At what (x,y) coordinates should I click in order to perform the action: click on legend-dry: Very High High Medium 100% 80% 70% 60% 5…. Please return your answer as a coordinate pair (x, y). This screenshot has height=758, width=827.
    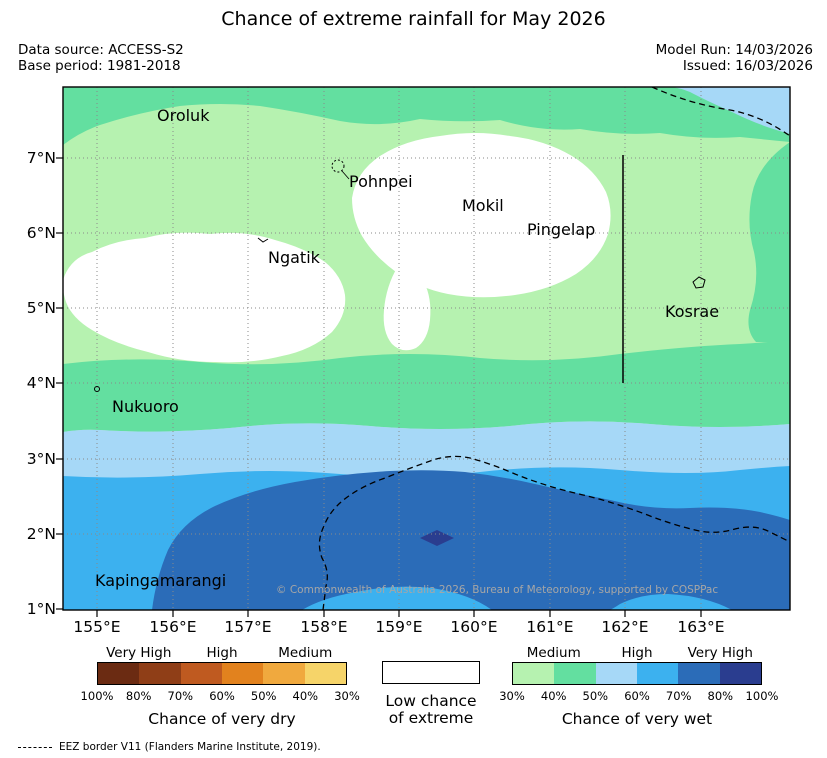
    Looking at the image, I should click on (220, 686).